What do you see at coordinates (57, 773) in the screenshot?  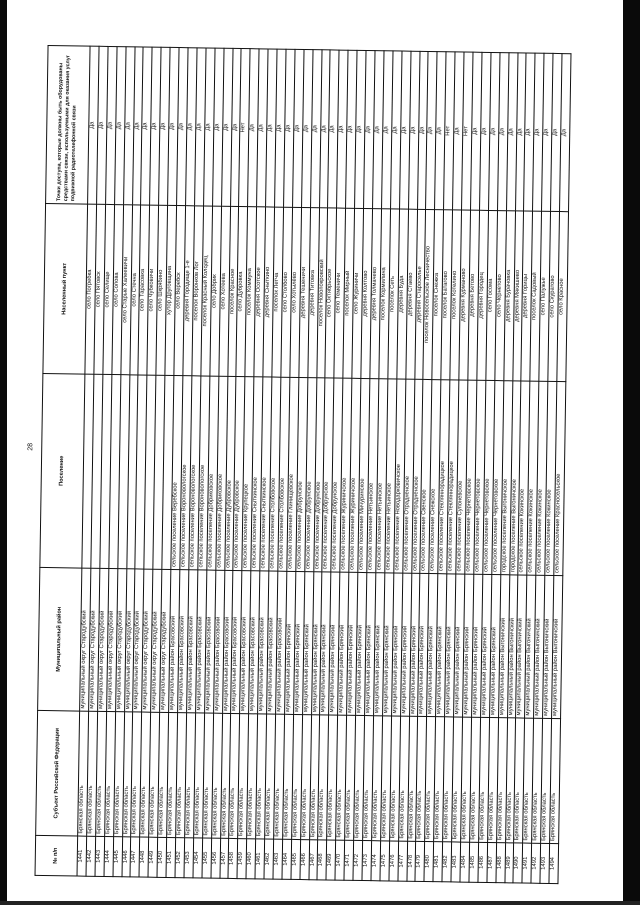 I see `header-subject: Субъект Российской Федерации` at bounding box center [57, 773].